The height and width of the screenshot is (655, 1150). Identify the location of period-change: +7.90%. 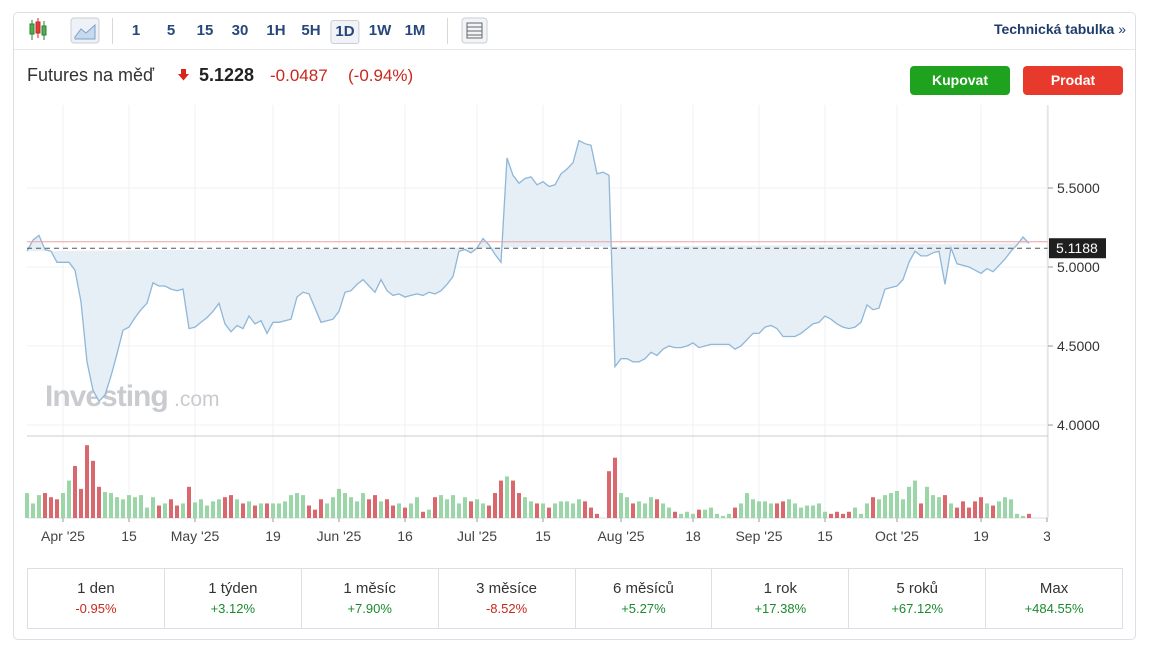
(369, 608).